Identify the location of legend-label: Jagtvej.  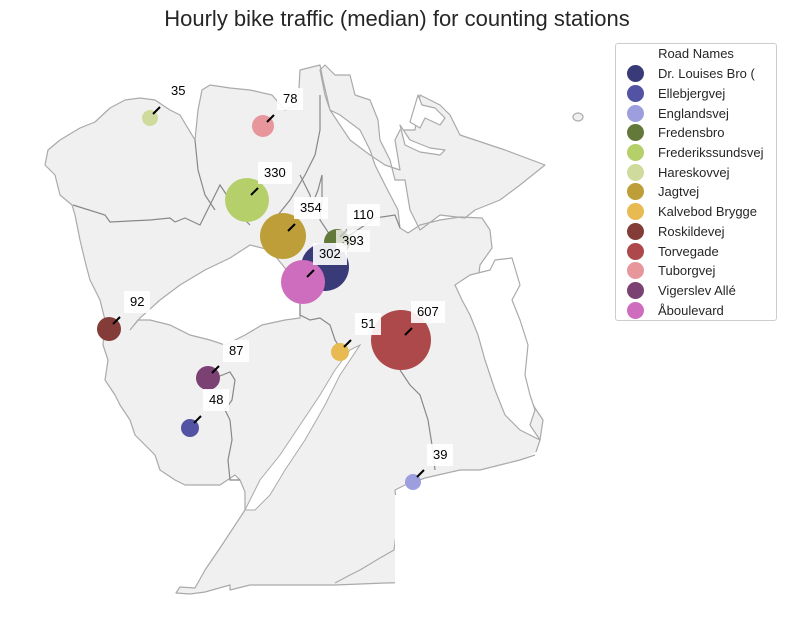
(679, 192).